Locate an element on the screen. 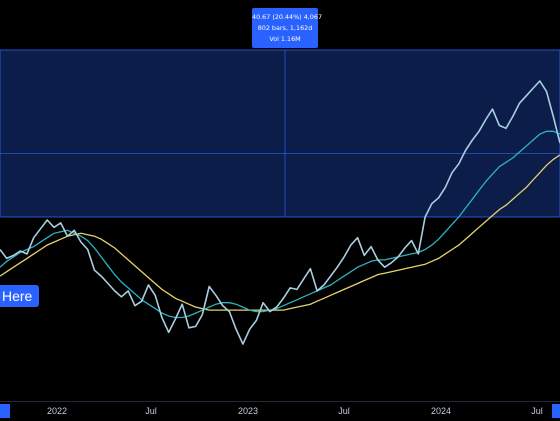  measure-change-text: 40.67 (20.44%) 4,067 is located at coordinates (287, 17).